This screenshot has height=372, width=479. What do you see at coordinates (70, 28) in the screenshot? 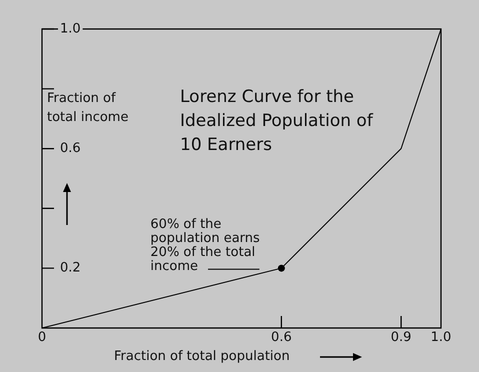
I see `y-tick-label: 1.0` at bounding box center [70, 28].